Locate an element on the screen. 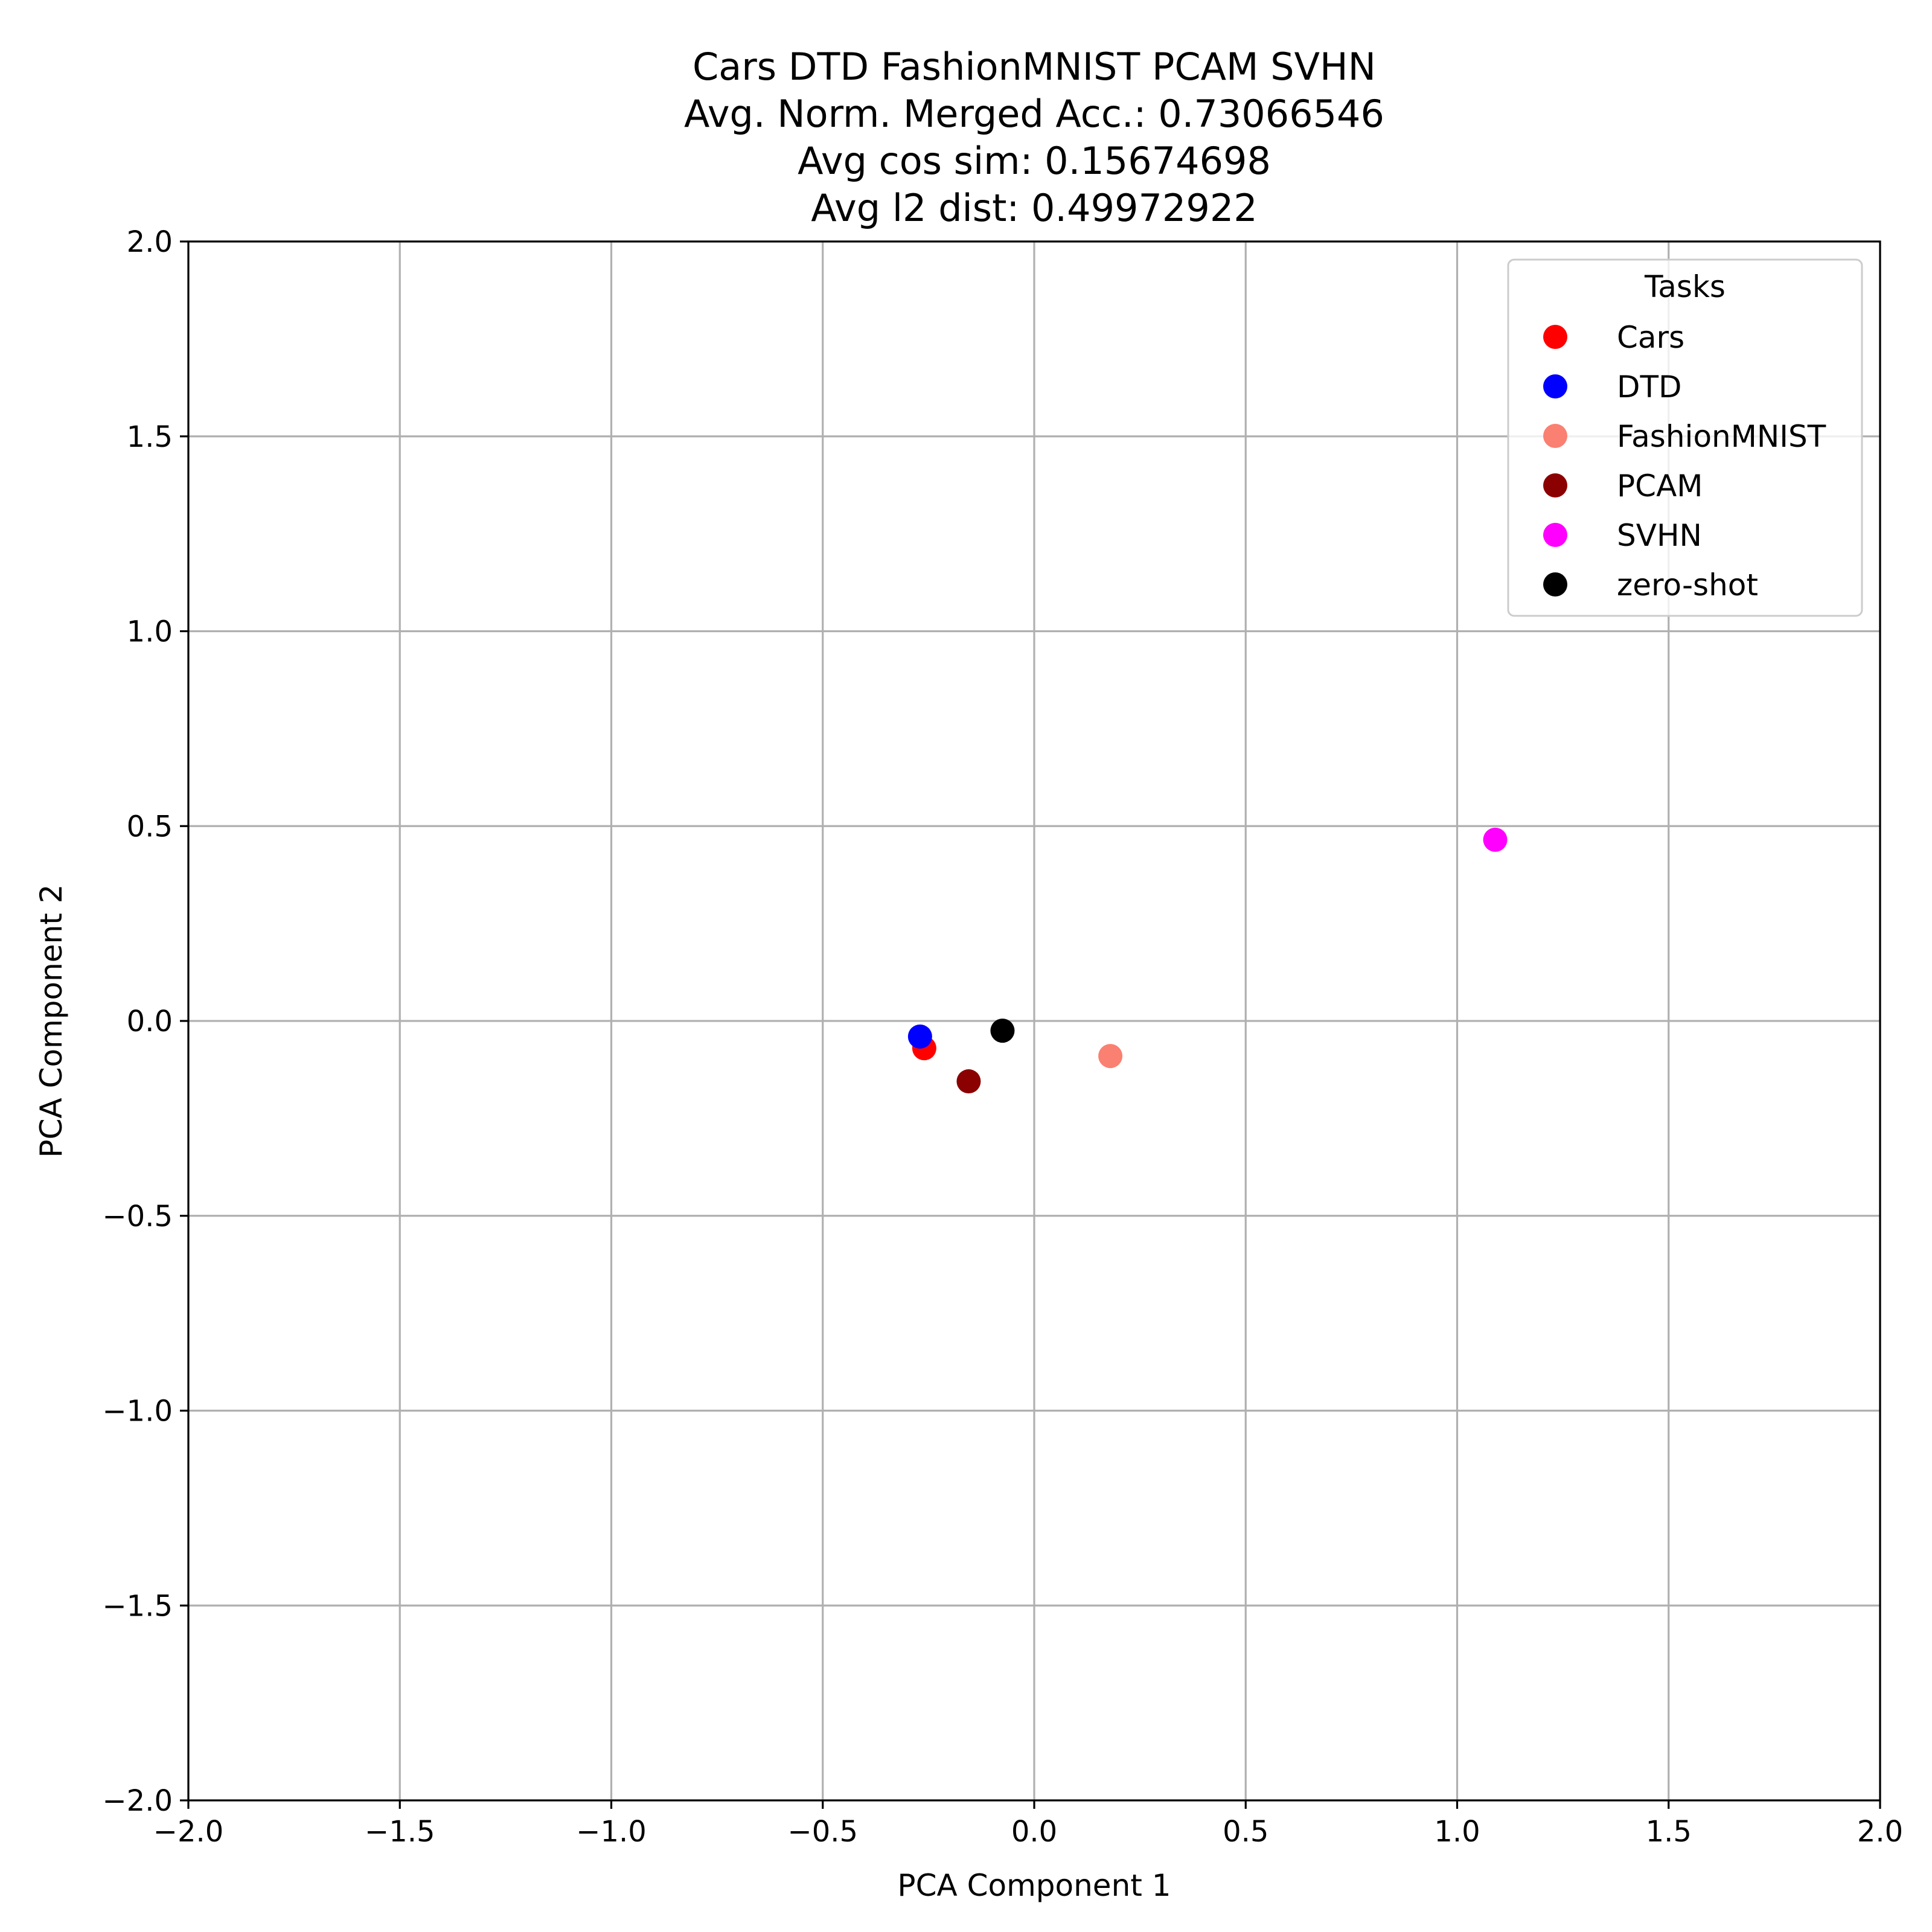 Image resolution: width=1932 pixels, height=1932 pixels. y-tick-label: 1.5 is located at coordinates (150, 437).